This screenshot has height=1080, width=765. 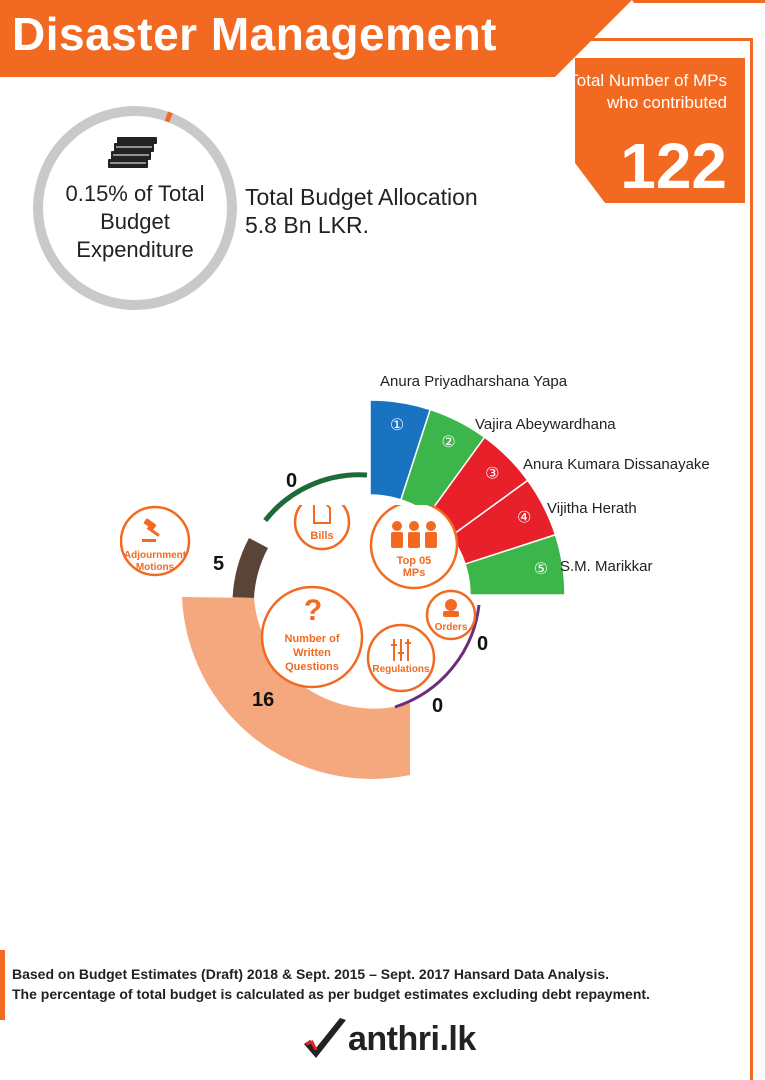 What do you see at coordinates (155, 561) in the screenshot?
I see `adjournment-label: Adjournment Motions` at bounding box center [155, 561].